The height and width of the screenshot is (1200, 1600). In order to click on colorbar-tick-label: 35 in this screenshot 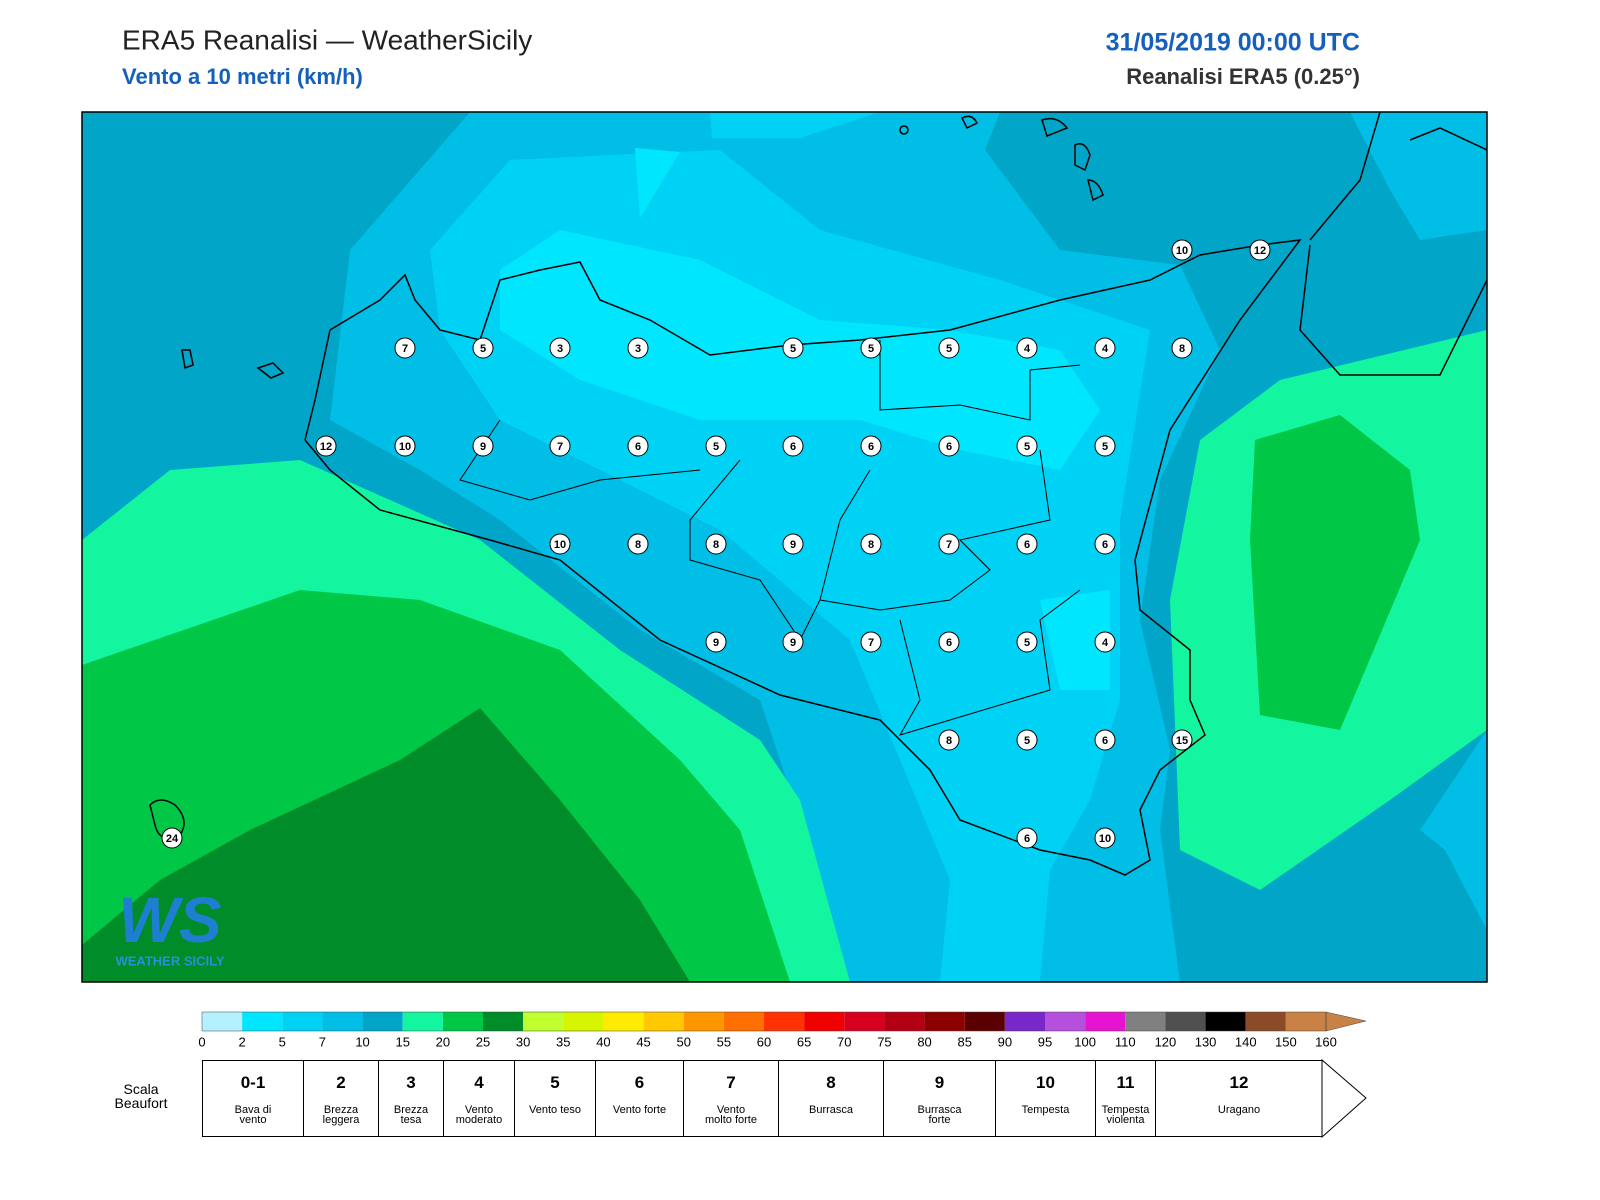, I will do `click(563, 1041)`.